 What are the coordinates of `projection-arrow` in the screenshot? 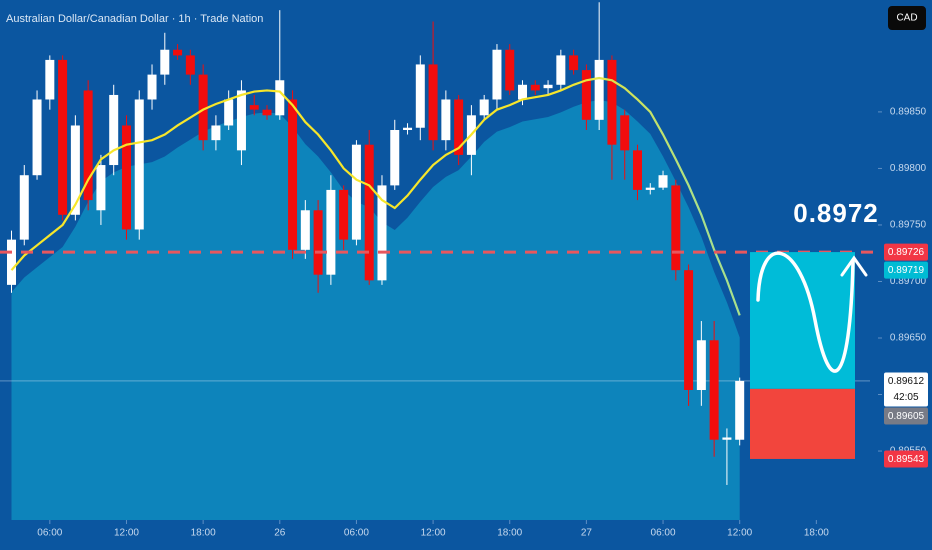 It's located at (805, 312).